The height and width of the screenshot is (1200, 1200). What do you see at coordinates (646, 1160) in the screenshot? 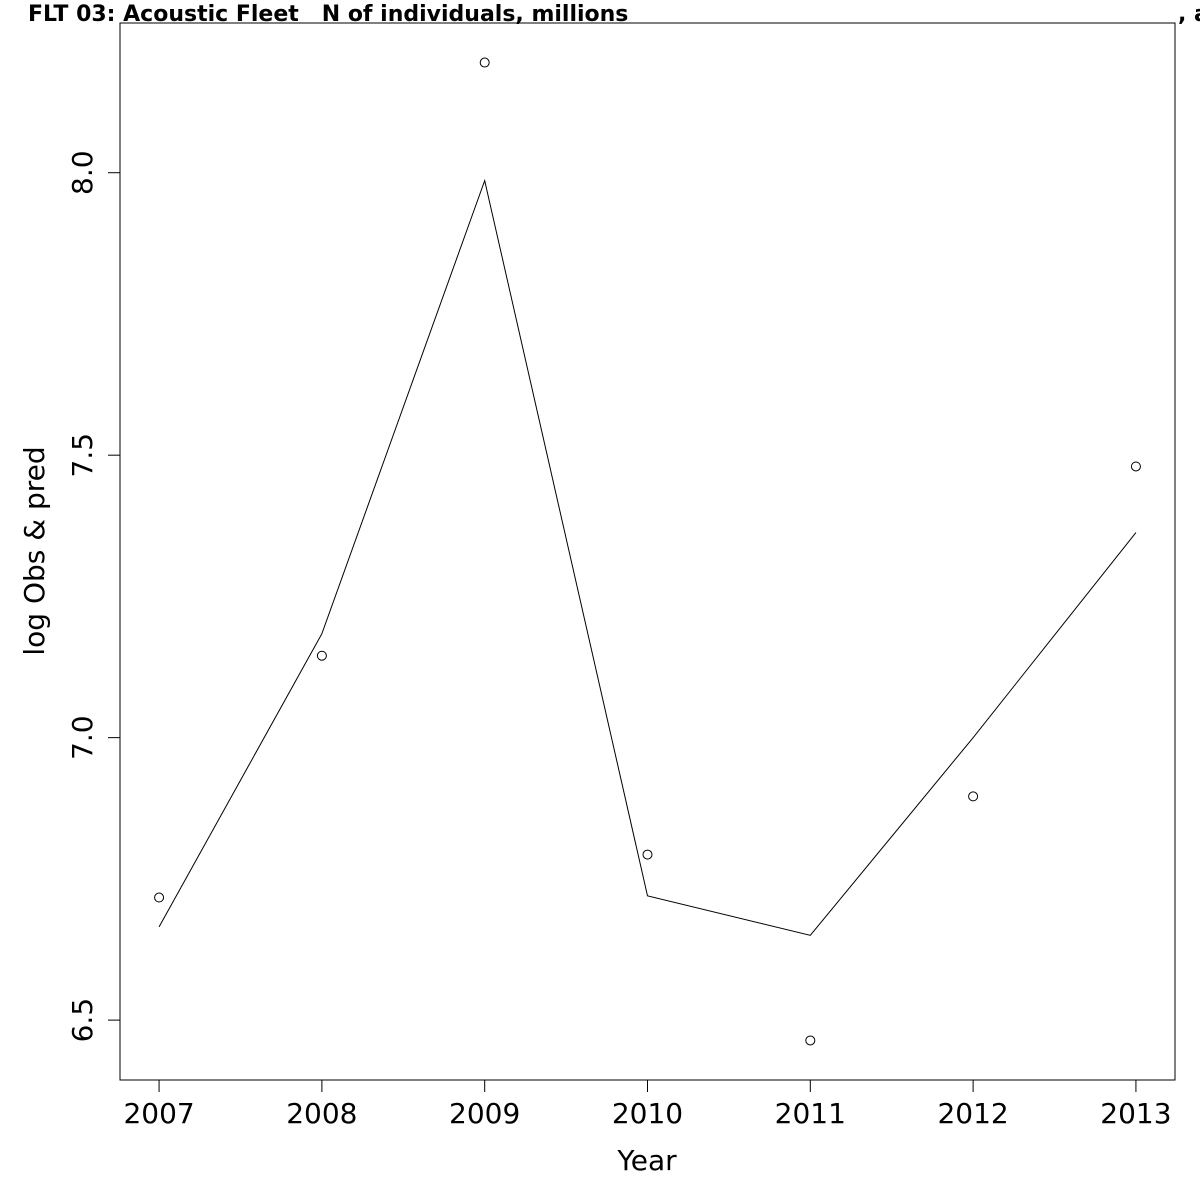
I see `x-axis-label: Year` at bounding box center [646, 1160].